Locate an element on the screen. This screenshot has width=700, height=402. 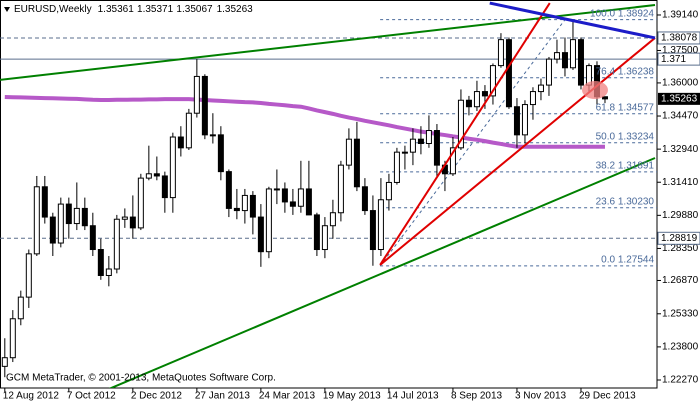
trendline is located at coordinates (572, 20).